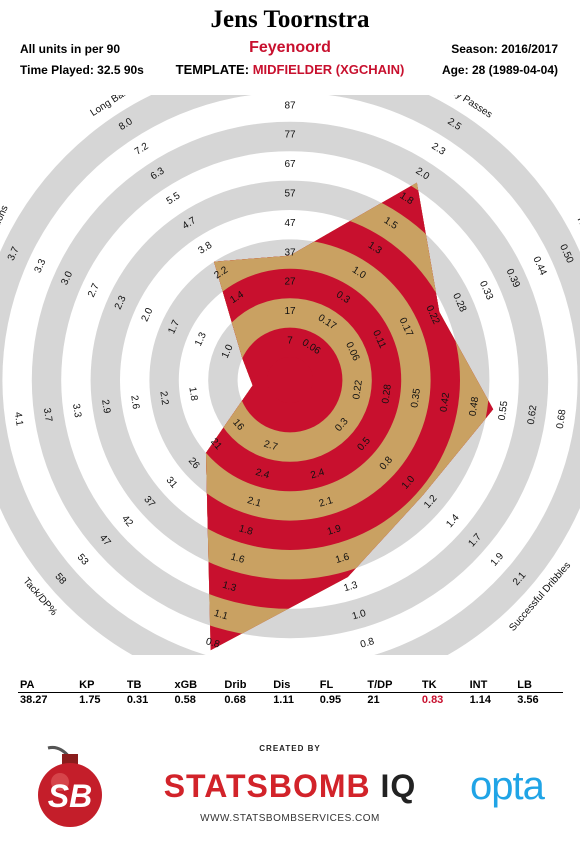 Image resolution: width=580 pixels, height=850 pixels. I want to click on stats-value-cell: 1.14, so click(480, 700).